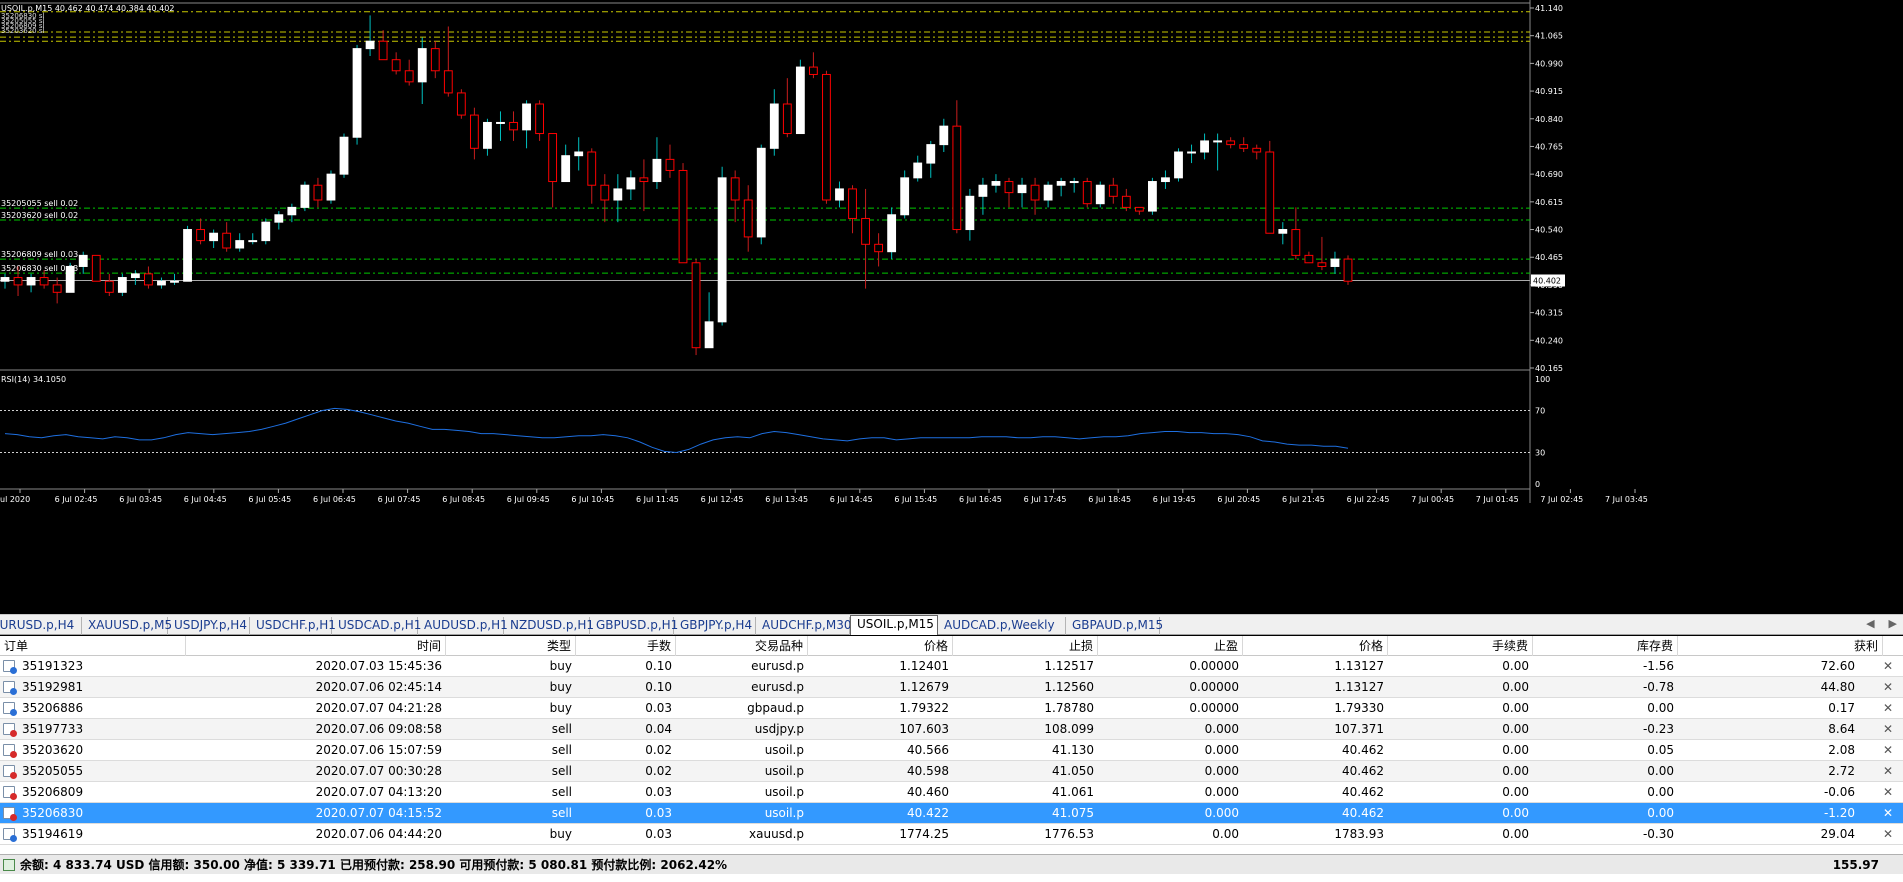 The image size is (1903, 882). I want to click on scroll-left-icon: ◀, so click(1870, 623).